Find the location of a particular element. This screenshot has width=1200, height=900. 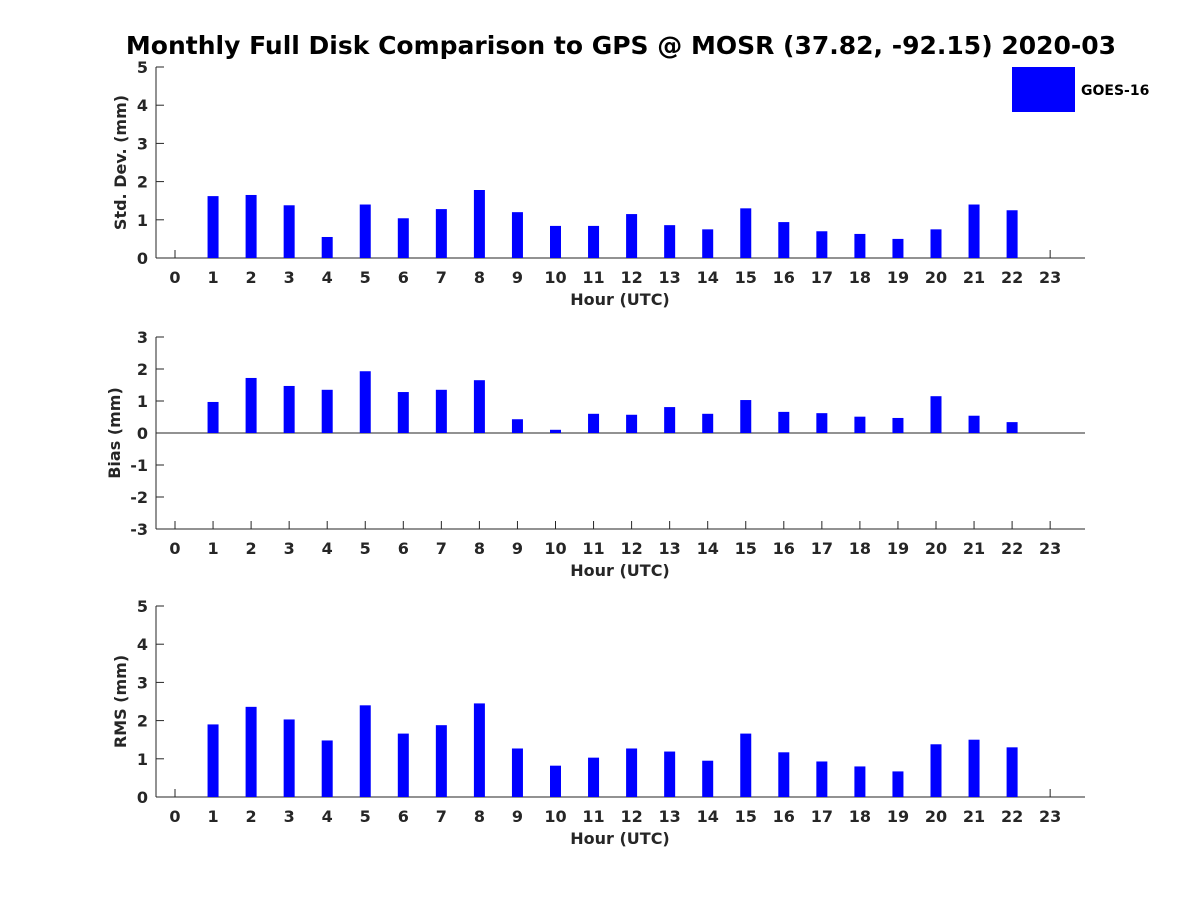

x-tick-label: 10 is located at coordinates (555, 277).